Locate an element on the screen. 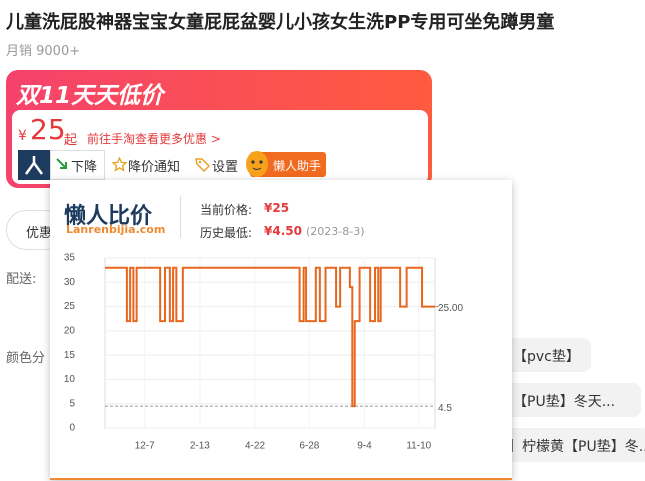 This screenshot has height=481, width=645. shipping-label: 配送: is located at coordinates (21, 279).